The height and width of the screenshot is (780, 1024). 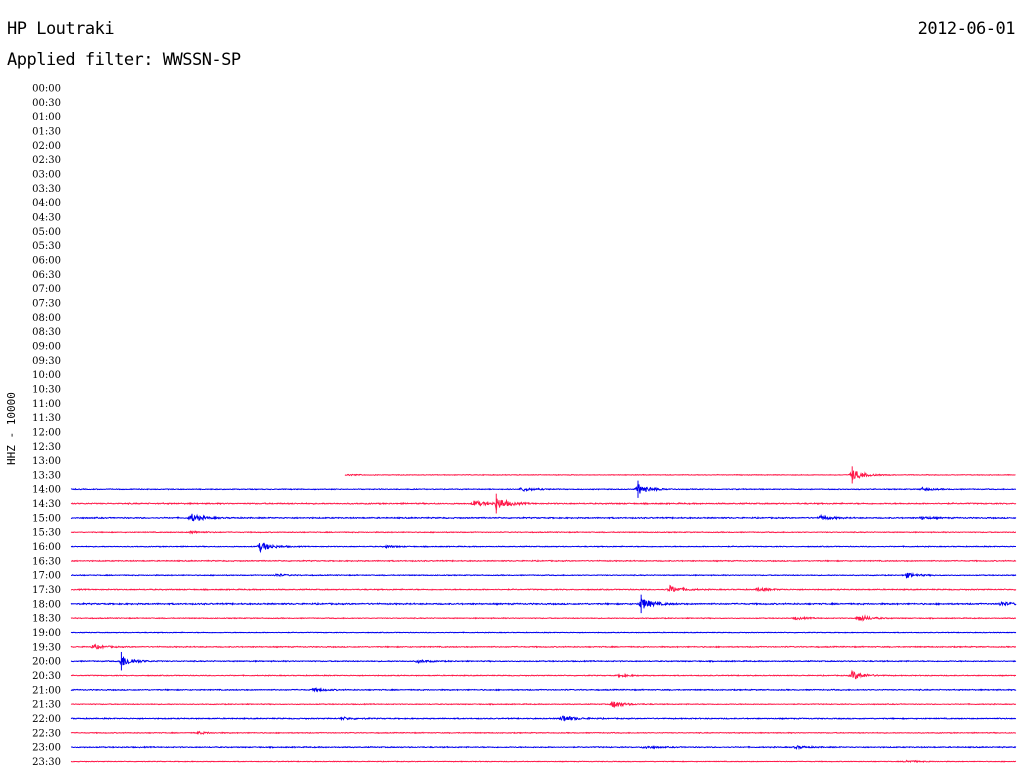 I want to click on row-time-label: 10:30, so click(x=46, y=389).